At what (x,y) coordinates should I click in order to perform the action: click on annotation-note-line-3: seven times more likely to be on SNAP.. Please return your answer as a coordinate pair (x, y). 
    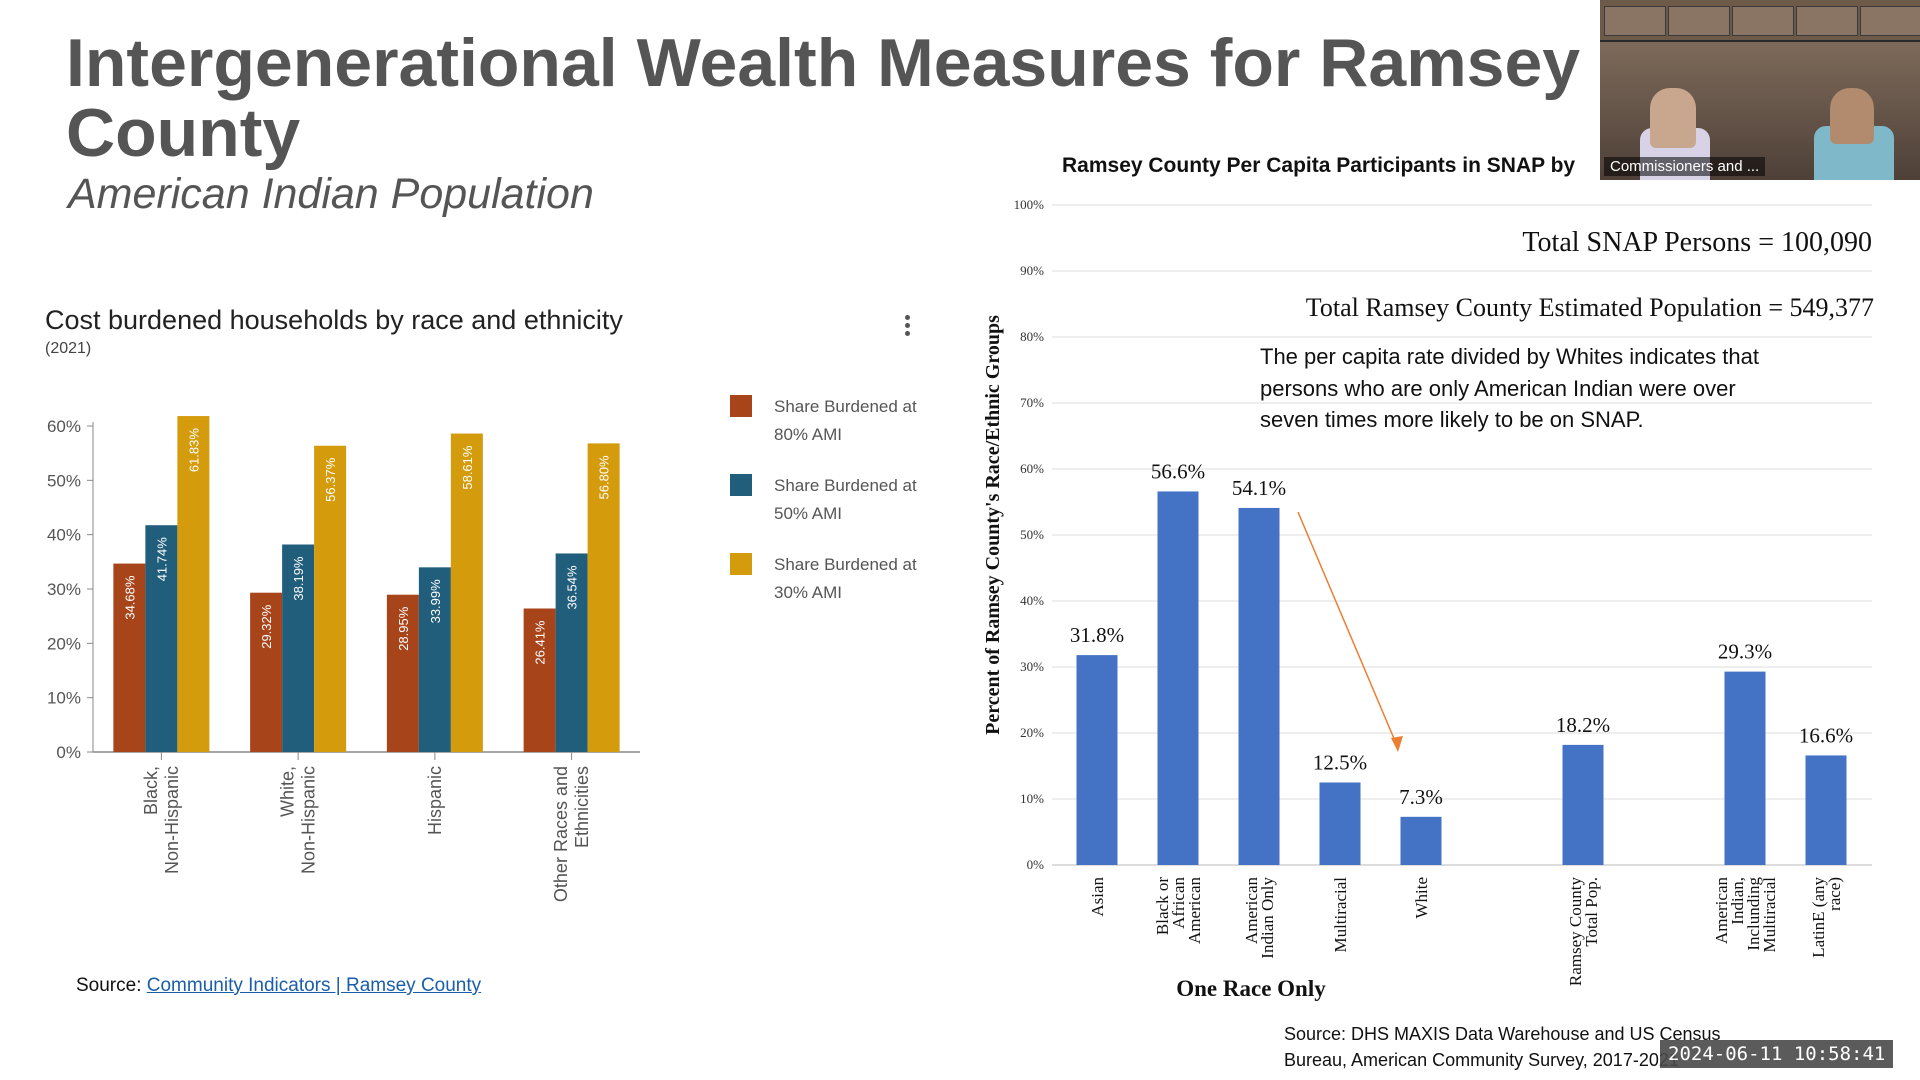
    Looking at the image, I should click on (1452, 419).